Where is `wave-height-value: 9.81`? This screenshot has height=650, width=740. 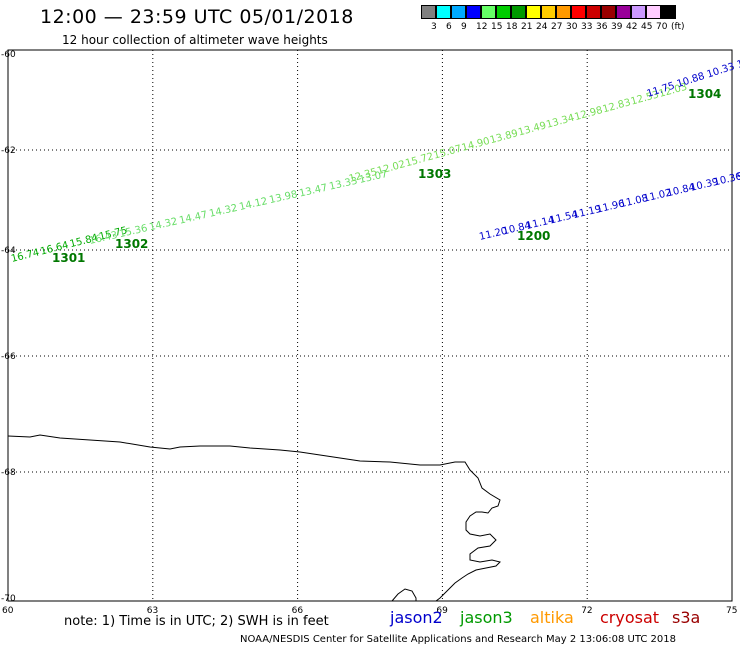
wave-height-value: 9.81 is located at coordinates (738, 175).